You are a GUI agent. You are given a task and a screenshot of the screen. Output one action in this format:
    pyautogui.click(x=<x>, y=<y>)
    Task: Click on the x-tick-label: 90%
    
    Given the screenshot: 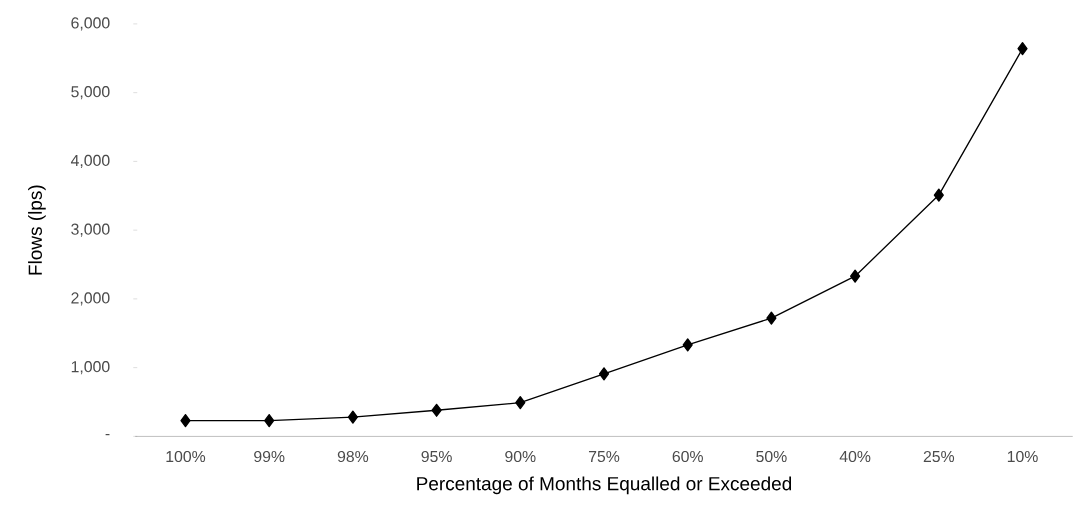 What is the action you would take?
    pyautogui.click(x=520, y=457)
    